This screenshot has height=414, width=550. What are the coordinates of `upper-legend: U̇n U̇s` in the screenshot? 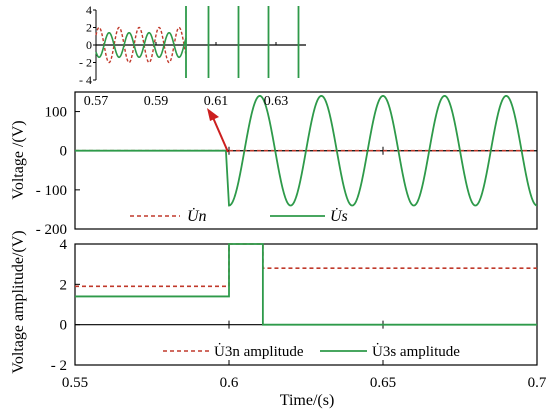 It's located at (239, 216).